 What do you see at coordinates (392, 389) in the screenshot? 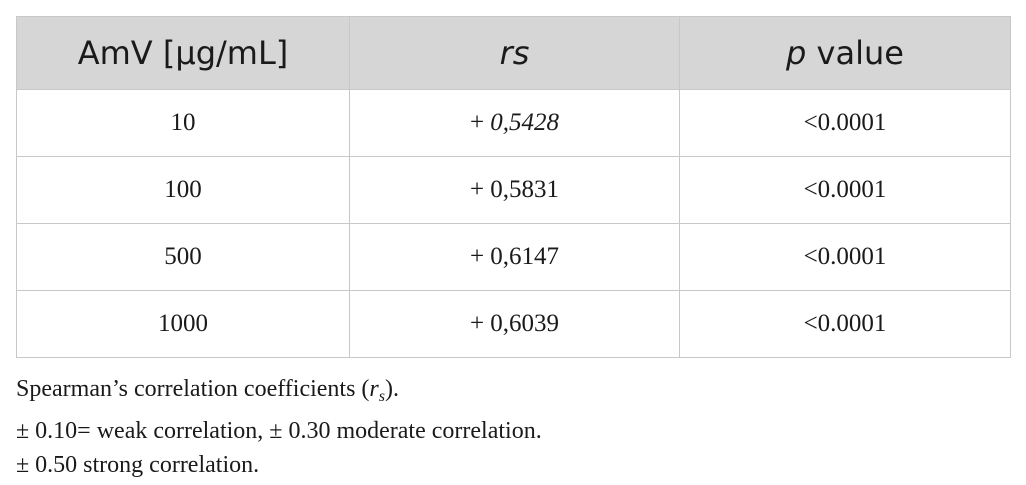
I see `footnote-spearman-close: ).` at bounding box center [392, 389].